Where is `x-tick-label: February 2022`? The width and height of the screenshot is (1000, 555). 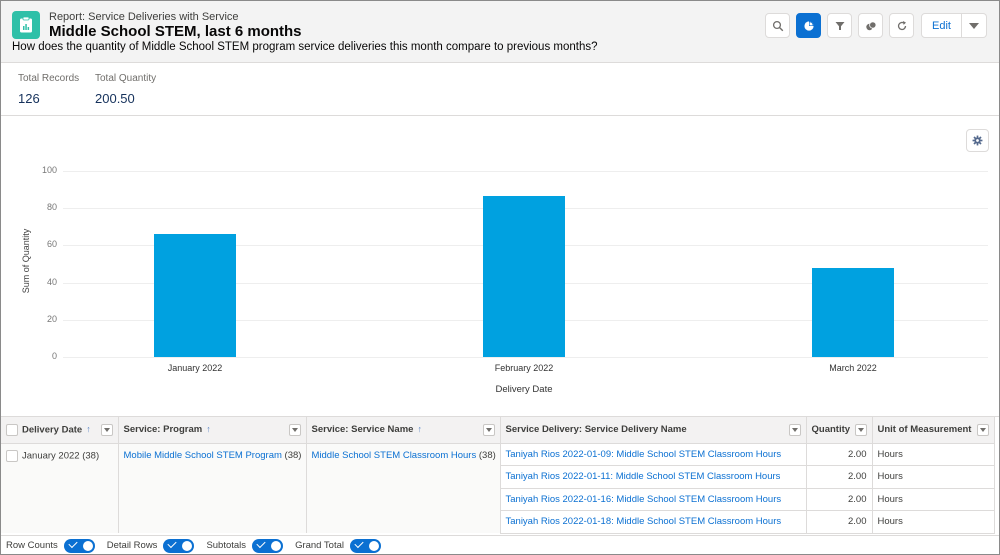
x-tick-label: February 2022 is located at coordinates (524, 368).